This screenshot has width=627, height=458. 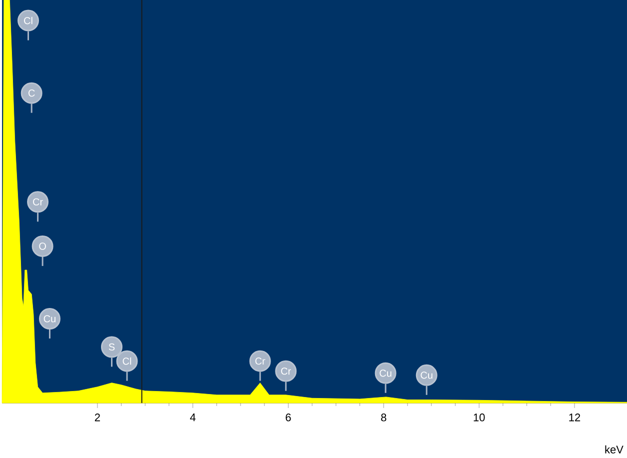 I want to click on x-tick-label: 10, so click(x=479, y=418).